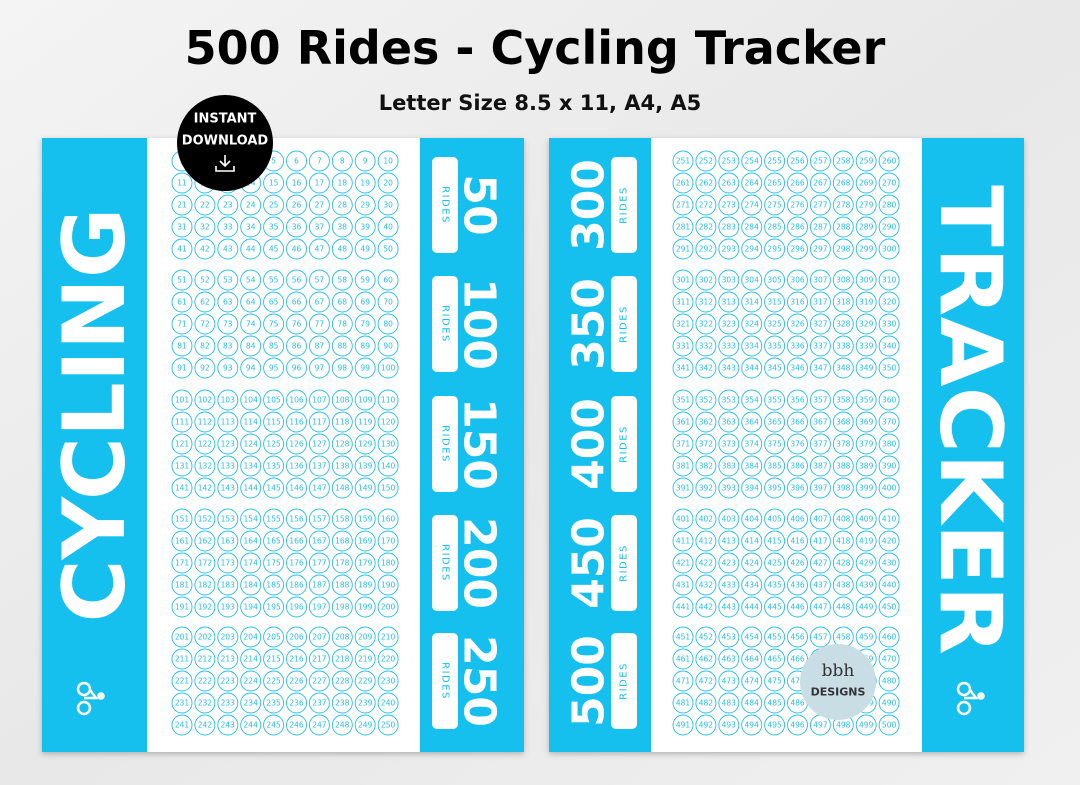  What do you see at coordinates (479, 563) in the screenshot?
I see `rides-total: 200` at bounding box center [479, 563].